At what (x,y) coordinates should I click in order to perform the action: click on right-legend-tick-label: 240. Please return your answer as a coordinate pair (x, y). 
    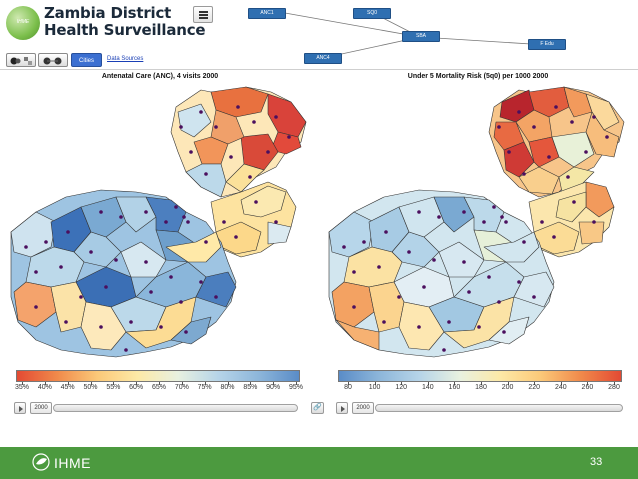
    Looking at the image, I should click on (560, 387).